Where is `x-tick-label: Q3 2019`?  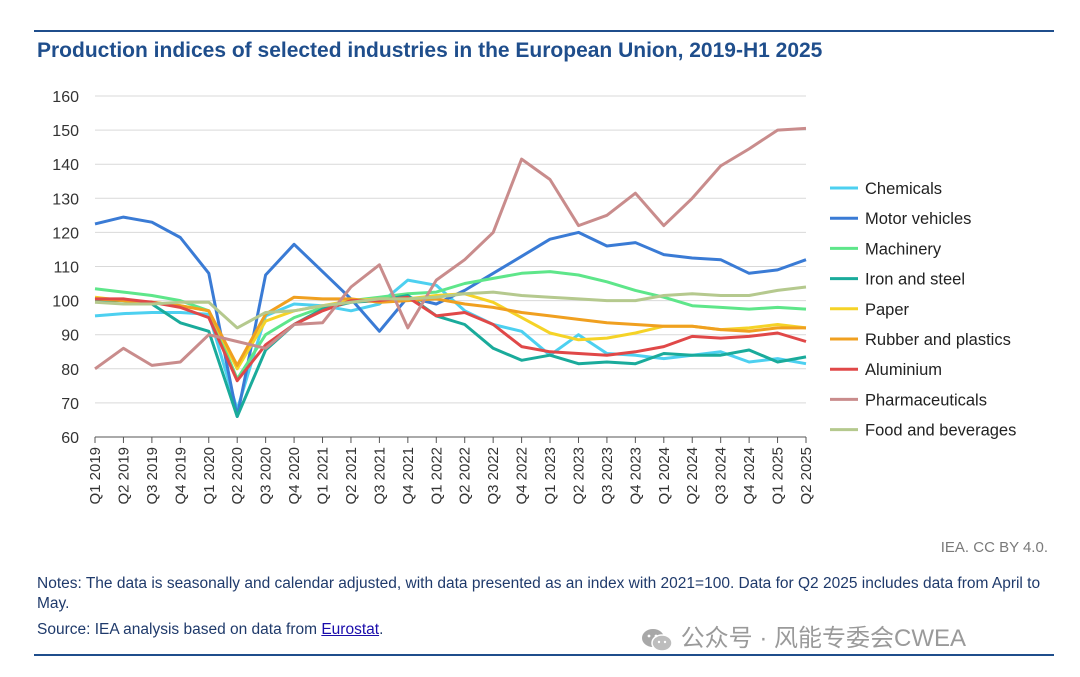 x-tick-label: Q3 2019 is located at coordinates (152, 476).